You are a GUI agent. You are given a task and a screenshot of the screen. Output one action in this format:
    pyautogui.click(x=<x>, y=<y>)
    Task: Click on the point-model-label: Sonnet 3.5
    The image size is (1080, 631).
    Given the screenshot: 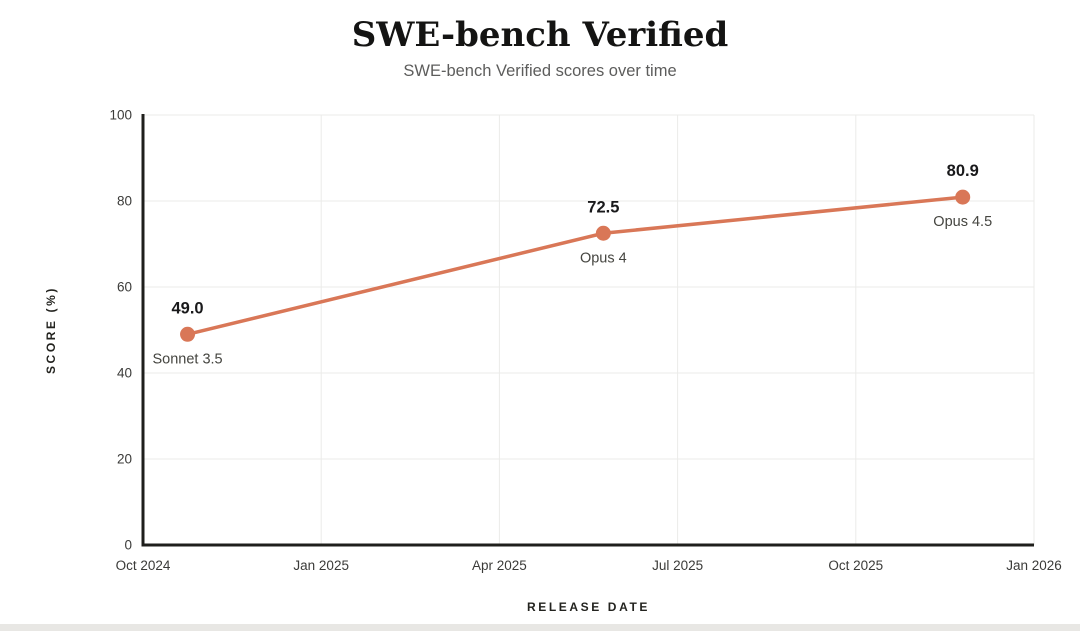 What is the action you would take?
    pyautogui.click(x=187, y=359)
    